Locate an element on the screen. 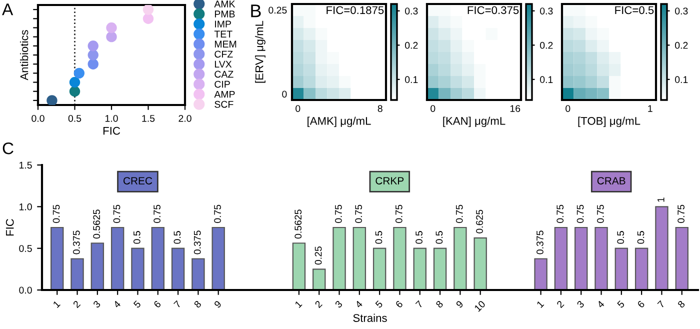  chart-title: FIC=0.375 is located at coordinates (493, 10).